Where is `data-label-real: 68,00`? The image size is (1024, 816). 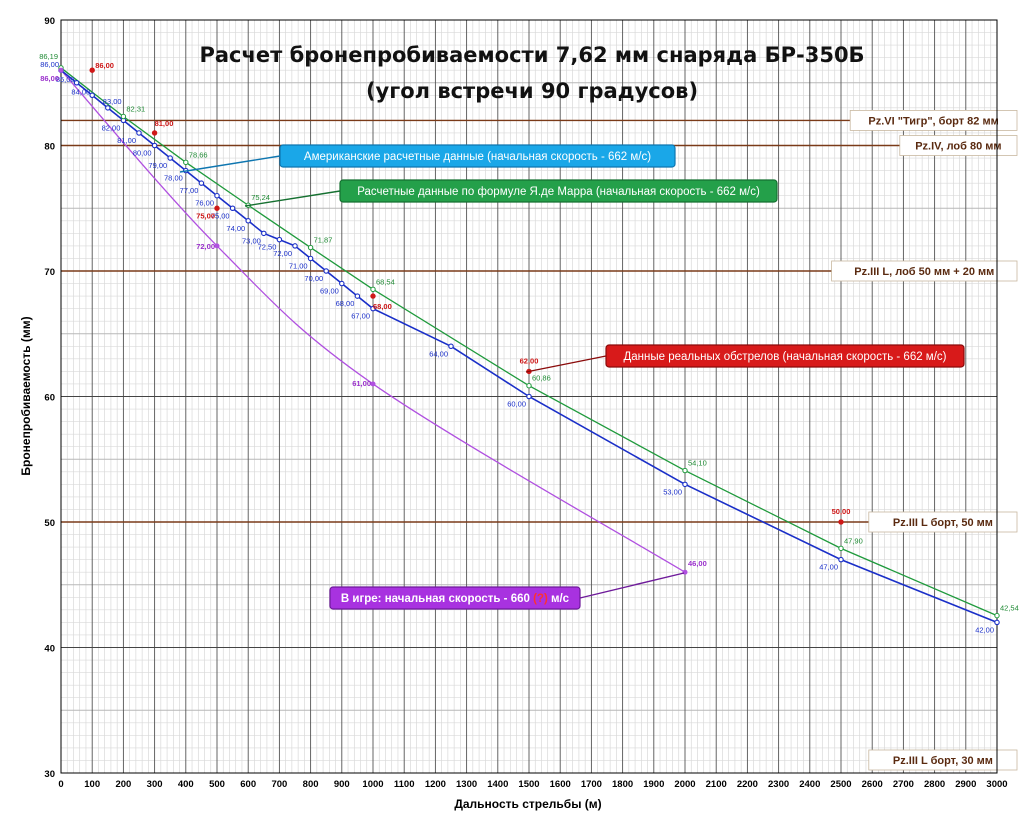
data-label-real: 68,00 is located at coordinates (382, 306).